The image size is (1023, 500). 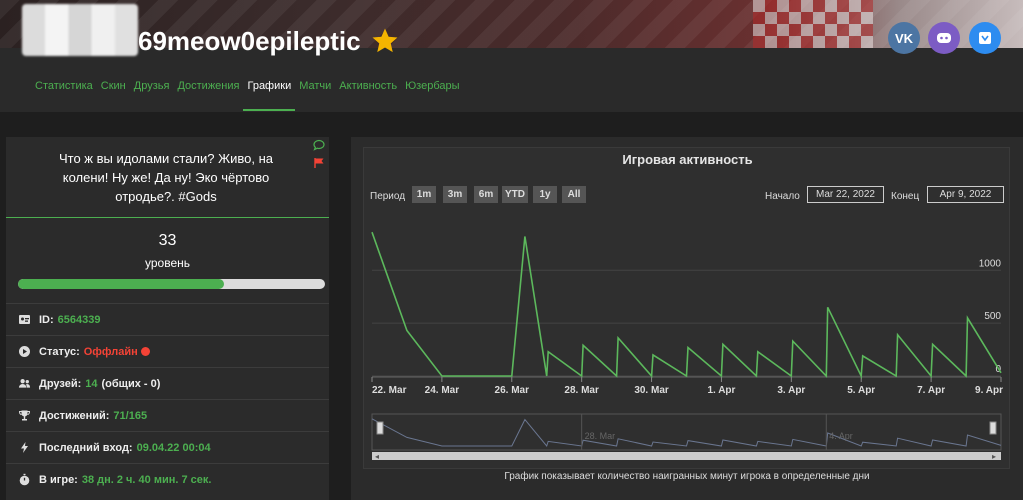 I want to click on username: 69meow0epileptic, so click(x=249, y=41).